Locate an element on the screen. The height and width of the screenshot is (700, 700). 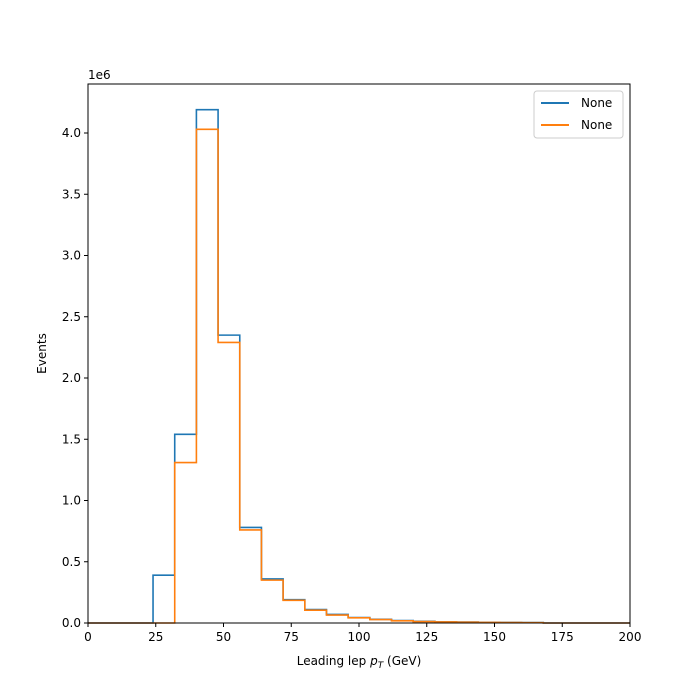
y-scale-offset-label: 1e6 is located at coordinates (99, 75).